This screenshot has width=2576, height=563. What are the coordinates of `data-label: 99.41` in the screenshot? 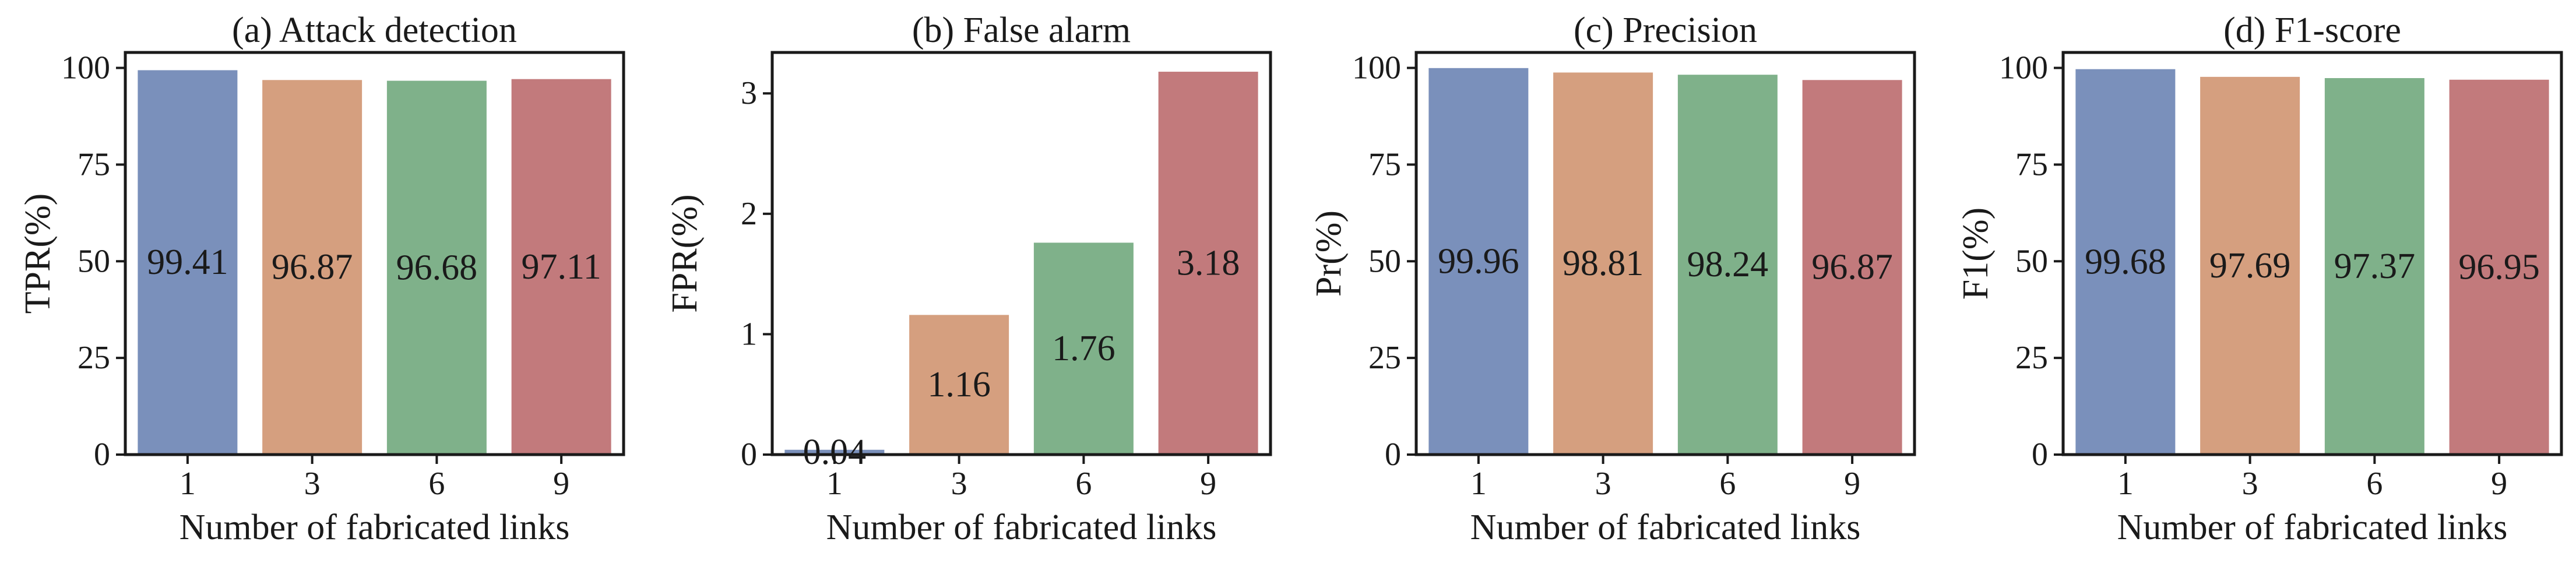 It's located at (187, 262).